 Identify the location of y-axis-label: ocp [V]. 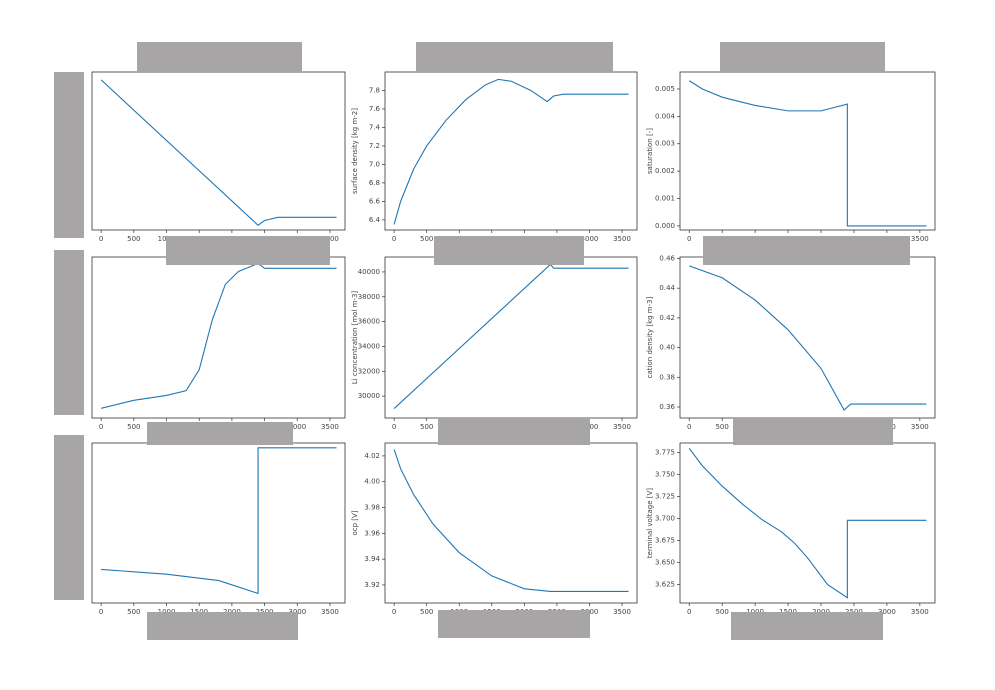
(355, 522).